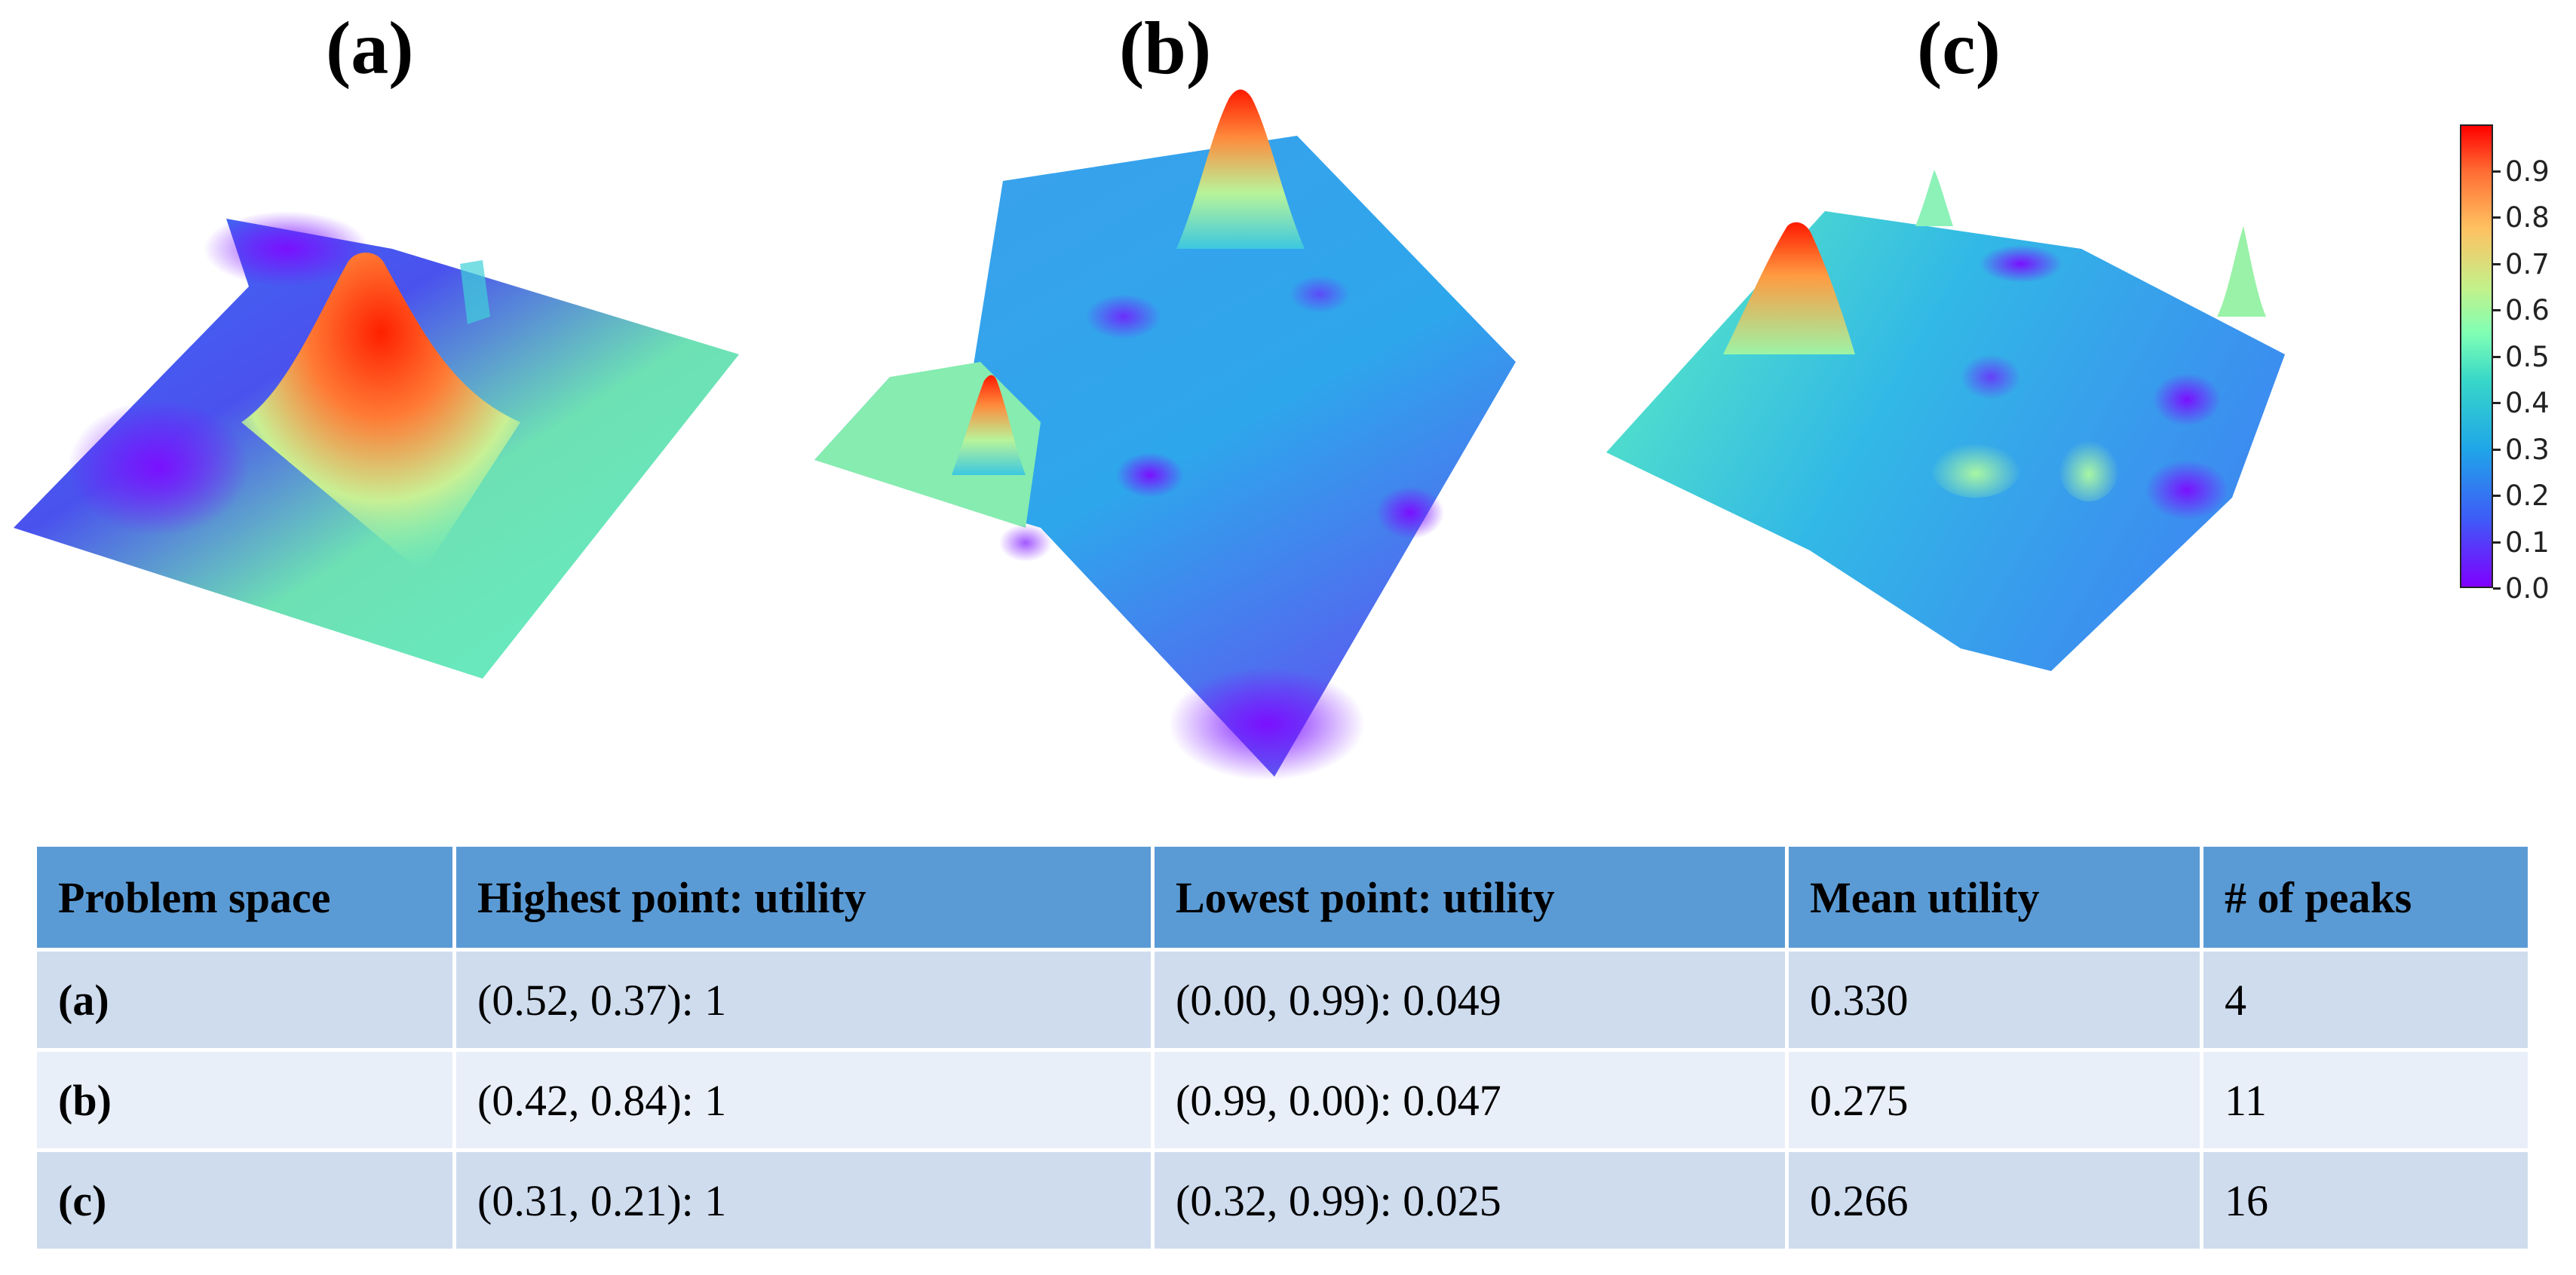 The image size is (2576, 1275). Describe the element at coordinates (803, 1000) in the screenshot. I see `table-cell: (0.52, 0.37): 1` at that location.